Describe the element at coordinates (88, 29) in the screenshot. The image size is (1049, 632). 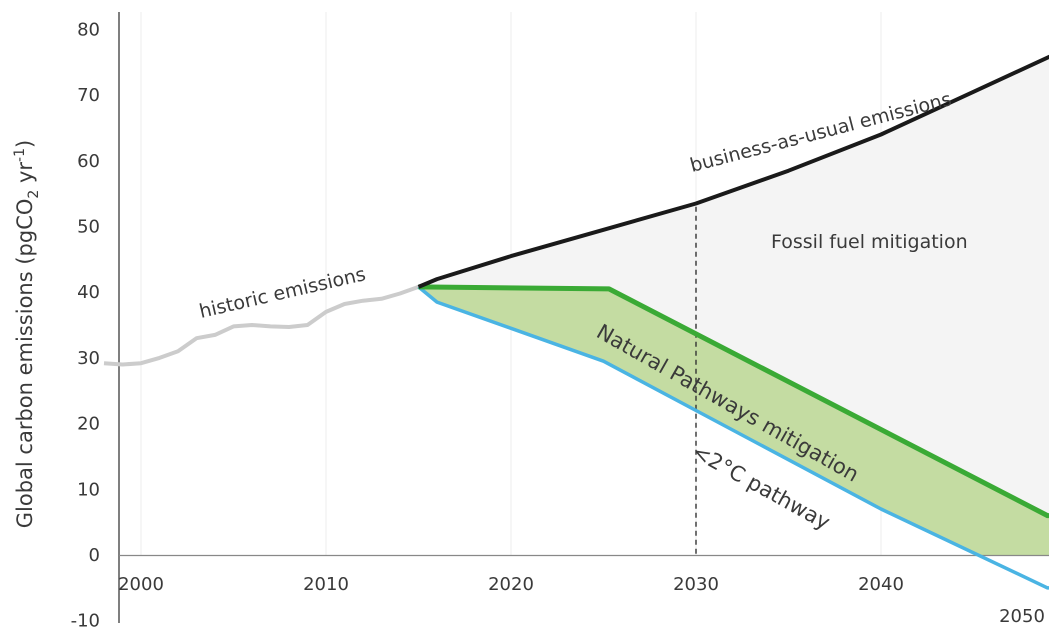
I see `y-tick-label: 80` at that location.